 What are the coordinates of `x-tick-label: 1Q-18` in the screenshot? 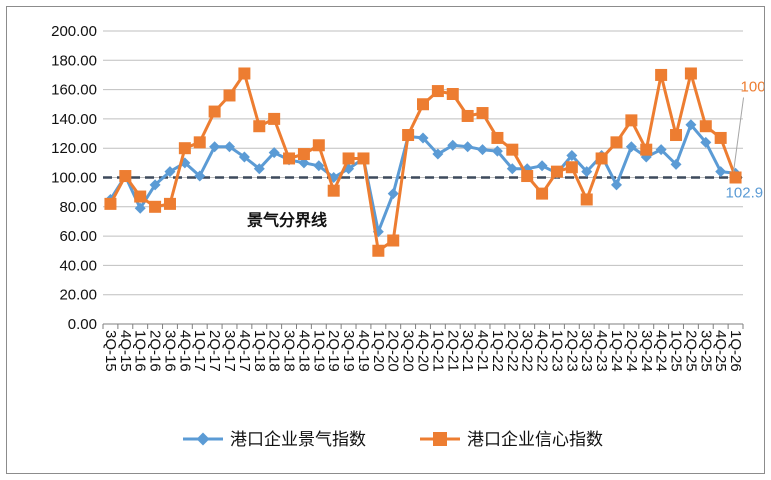 It's located at (259, 351).